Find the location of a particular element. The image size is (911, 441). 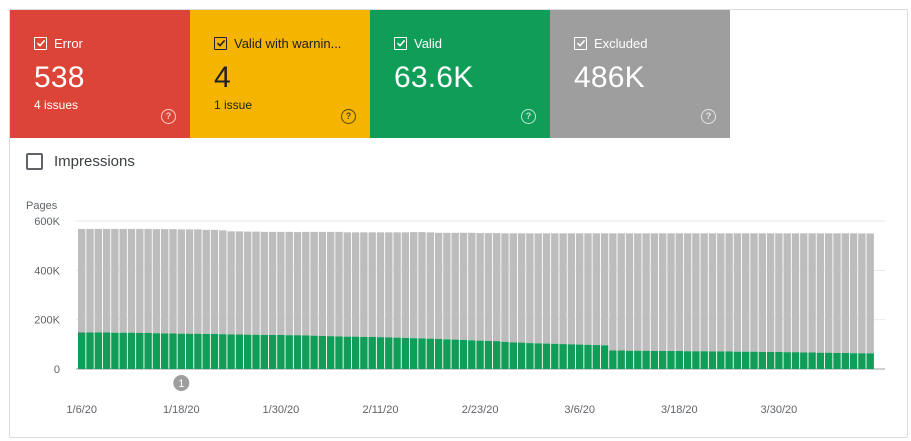

excluded-tile: Excluded 486K ? is located at coordinates (640, 74).